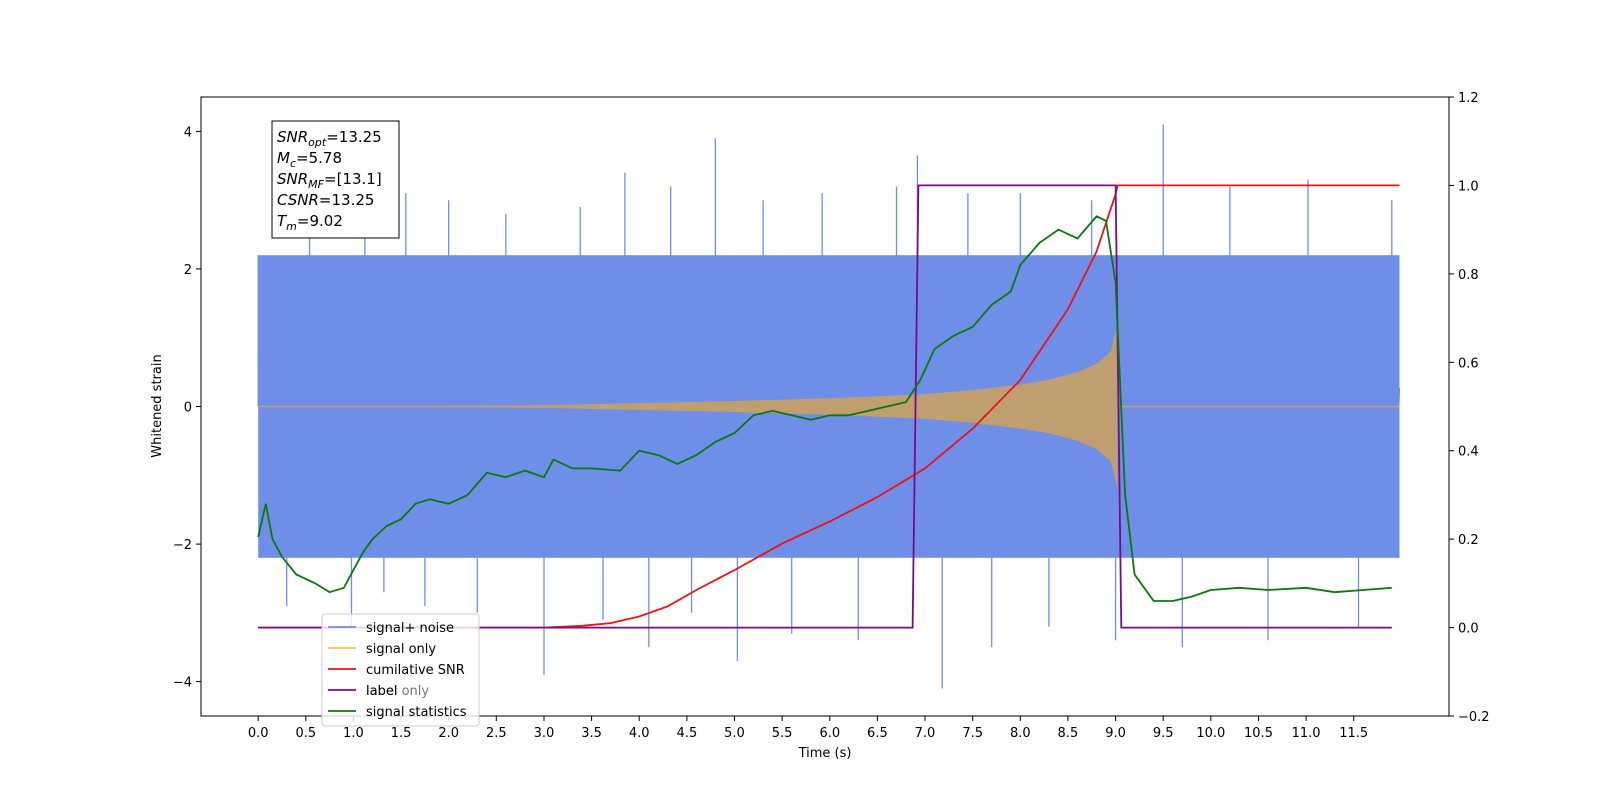 Image resolution: width=1600 pixels, height=800 pixels. I want to click on annotation-frame, so click(335, 179).